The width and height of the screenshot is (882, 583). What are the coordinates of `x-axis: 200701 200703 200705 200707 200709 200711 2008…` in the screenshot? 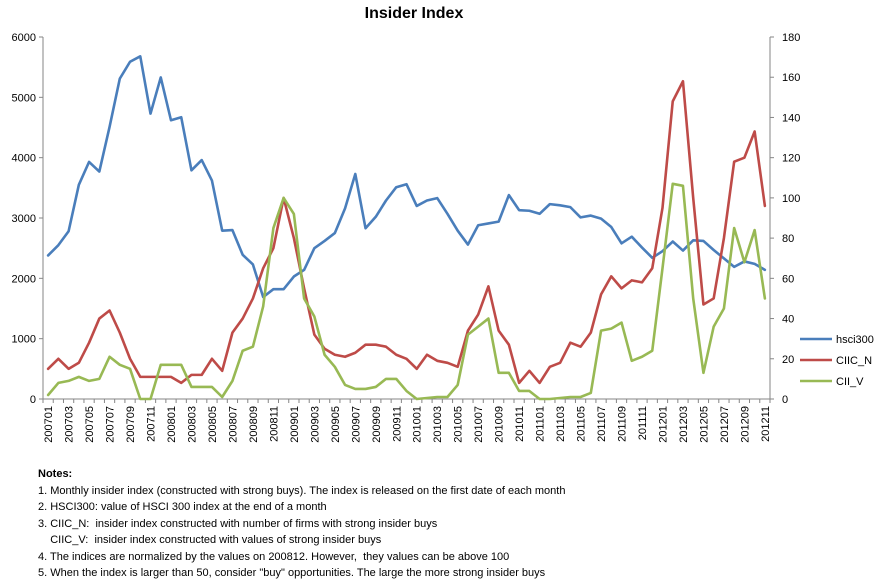 It's located at (407, 421).